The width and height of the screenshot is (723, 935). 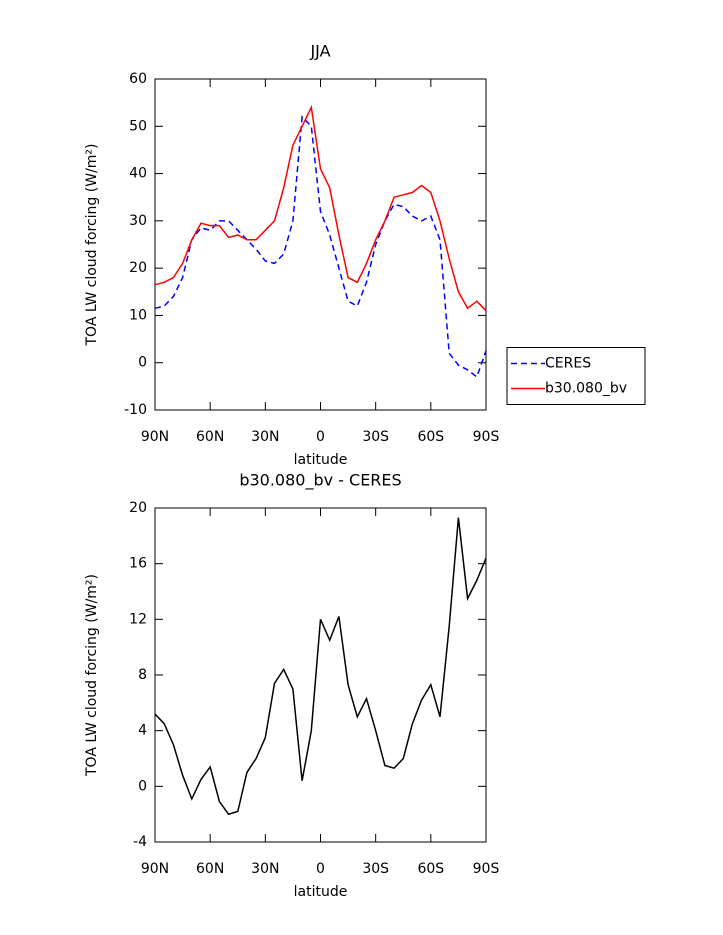 I want to click on y-tick-label: 12, so click(x=138, y=619).